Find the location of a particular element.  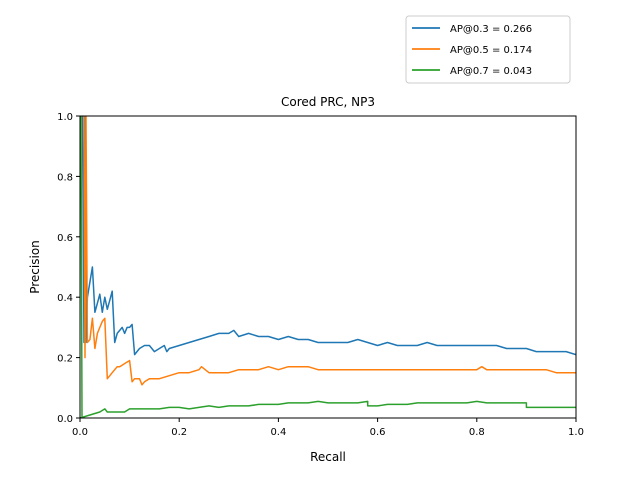

y-axis: 0.0 0.2 0.4 0.6 0.8 1.0 is located at coordinates (68, 268).